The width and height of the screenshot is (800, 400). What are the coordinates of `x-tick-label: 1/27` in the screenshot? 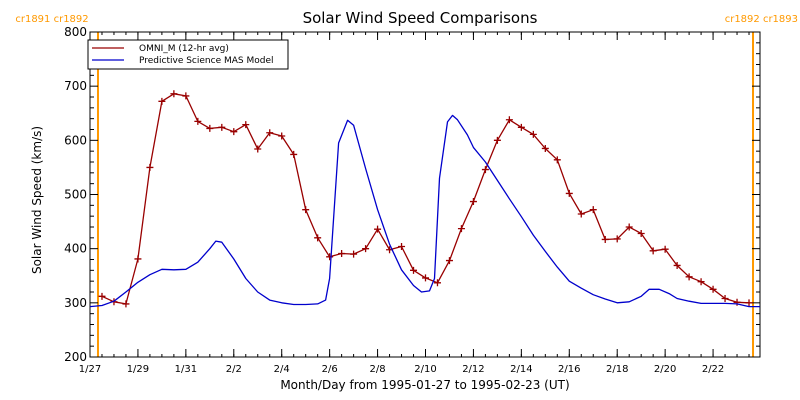 It's located at (90, 369).